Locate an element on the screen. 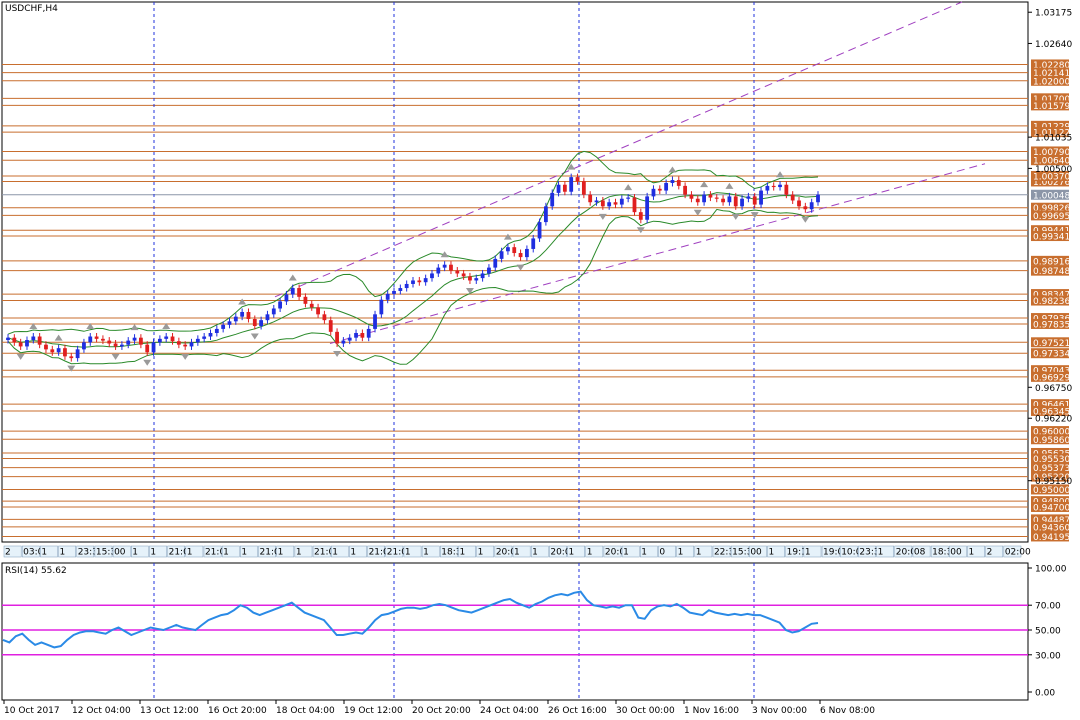  level-label-8: 1.00640 is located at coordinates (1051, 162).